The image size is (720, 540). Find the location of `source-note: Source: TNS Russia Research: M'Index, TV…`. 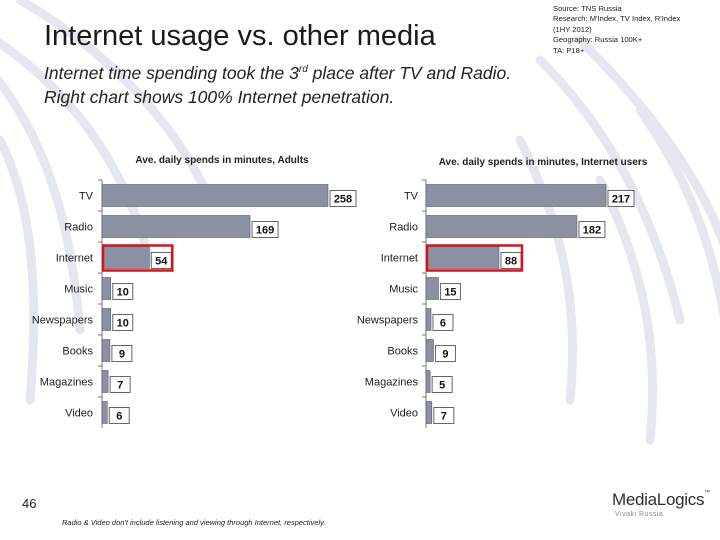

source-note: Source: TNS Russia Research: M'Index, TV… is located at coordinates (635, 30).